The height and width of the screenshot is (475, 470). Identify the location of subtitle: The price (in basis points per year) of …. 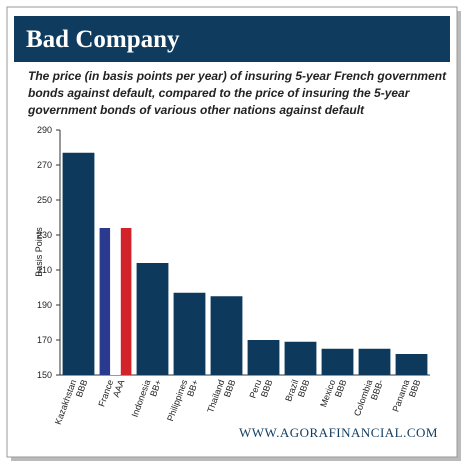
(237, 76).